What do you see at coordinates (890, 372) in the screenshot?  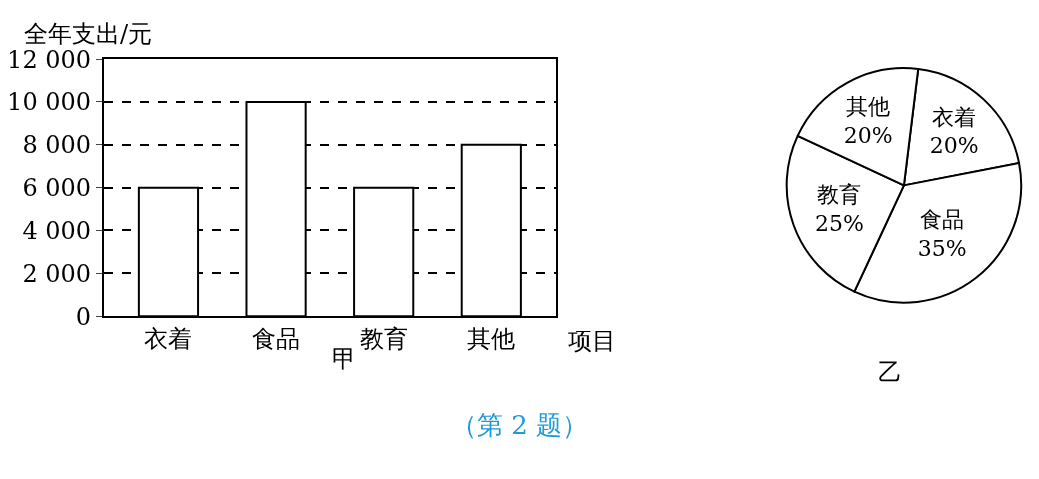 I see `text: 乙` at bounding box center [890, 372].